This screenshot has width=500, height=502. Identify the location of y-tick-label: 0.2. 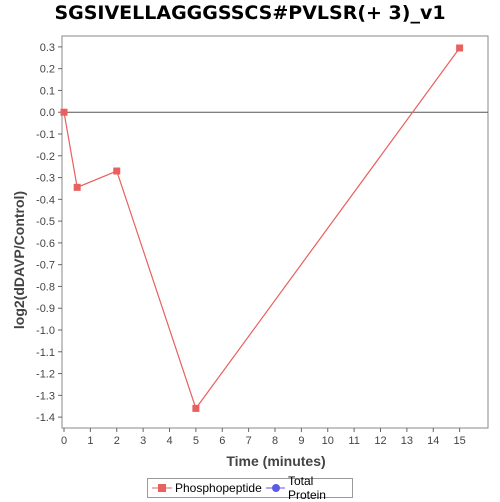
(47, 70).